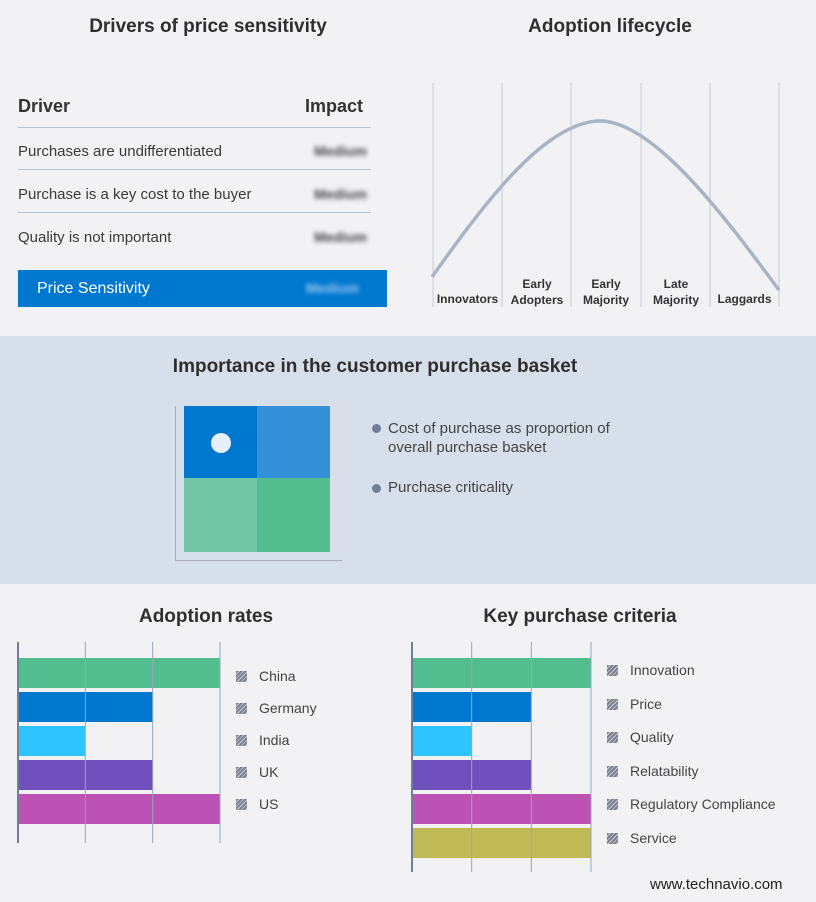 Image resolution: width=816 pixels, height=902 pixels. I want to click on driver-label: Purchases are undifferentiated, so click(120, 151).